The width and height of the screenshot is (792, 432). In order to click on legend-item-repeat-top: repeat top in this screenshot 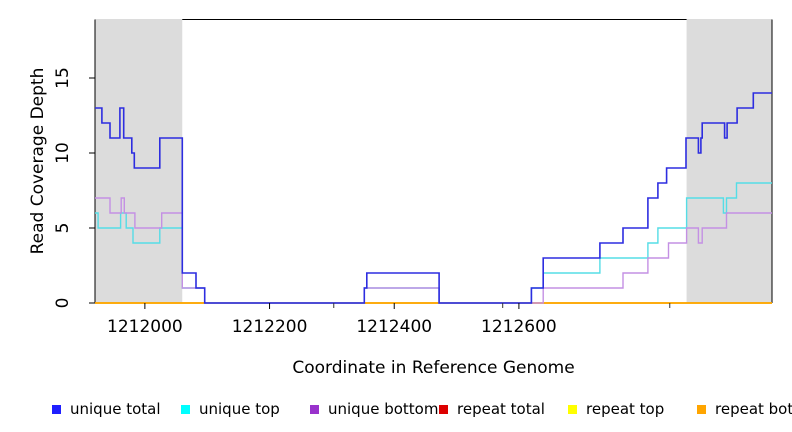, I will do `click(632, 409)`.